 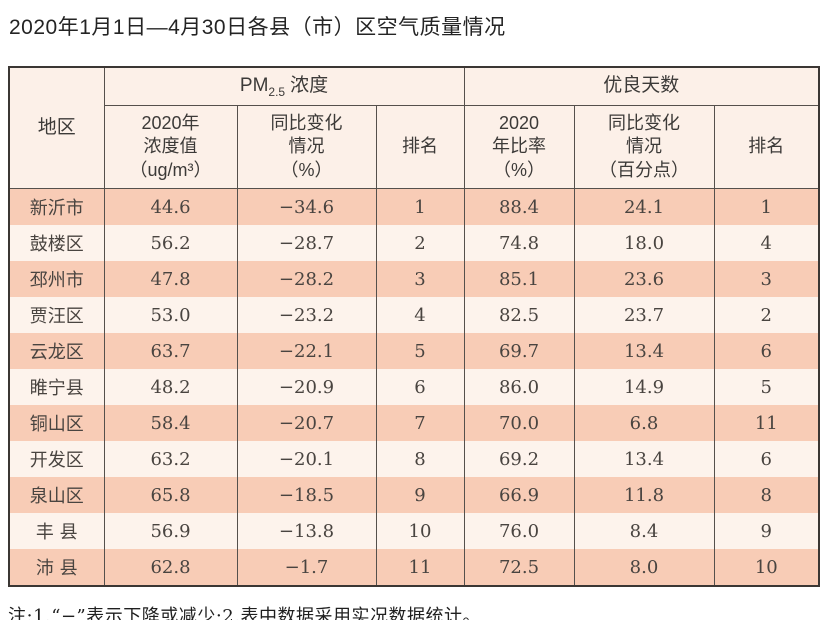 I want to click on header-pm-value: 2020年 浓度值 （ug/m³）, so click(x=170, y=147).